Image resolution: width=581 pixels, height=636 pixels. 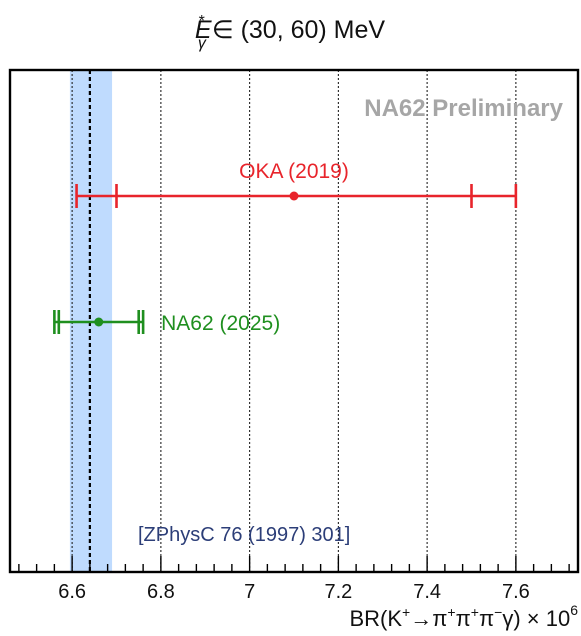 What do you see at coordinates (244, 535) in the screenshot?
I see `reference-label: [ZPhysC 76 (1997) 301]` at bounding box center [244, 535].